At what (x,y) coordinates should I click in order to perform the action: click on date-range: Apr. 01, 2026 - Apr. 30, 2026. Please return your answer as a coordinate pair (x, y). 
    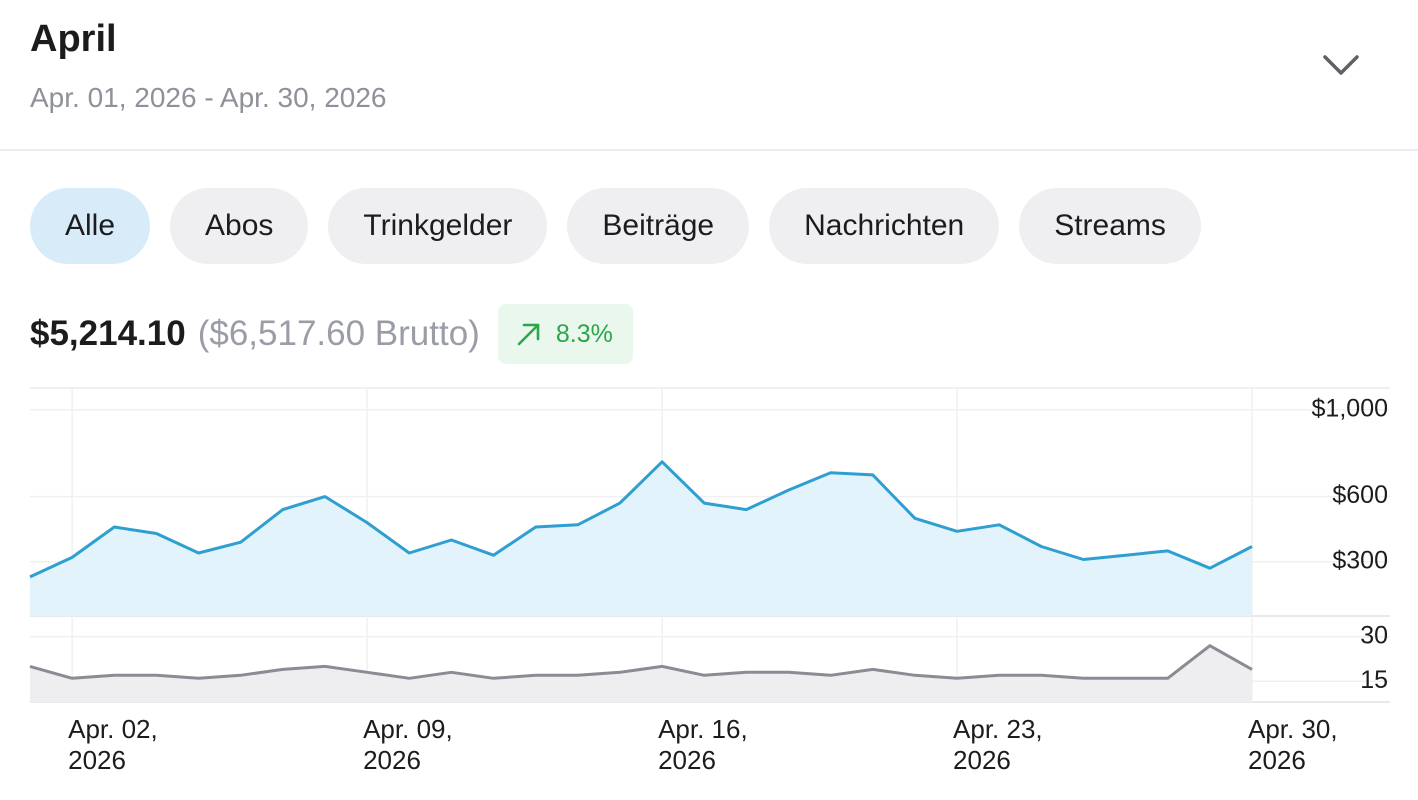
    Looking at the image, I should click on (208, 97).